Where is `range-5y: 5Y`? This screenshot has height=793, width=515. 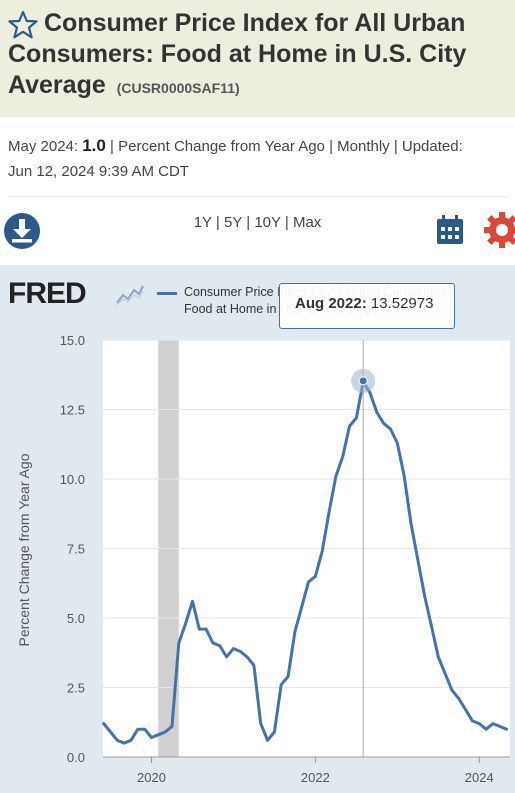 range-5y: 5Y is located at coordinates (233, 222).